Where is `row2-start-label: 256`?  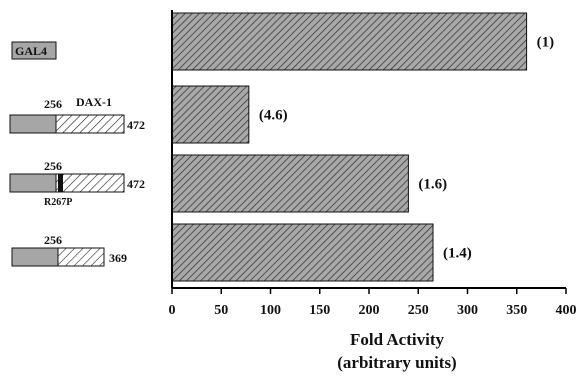 row2-start-label: 256 is located at coordinates (53, 104).